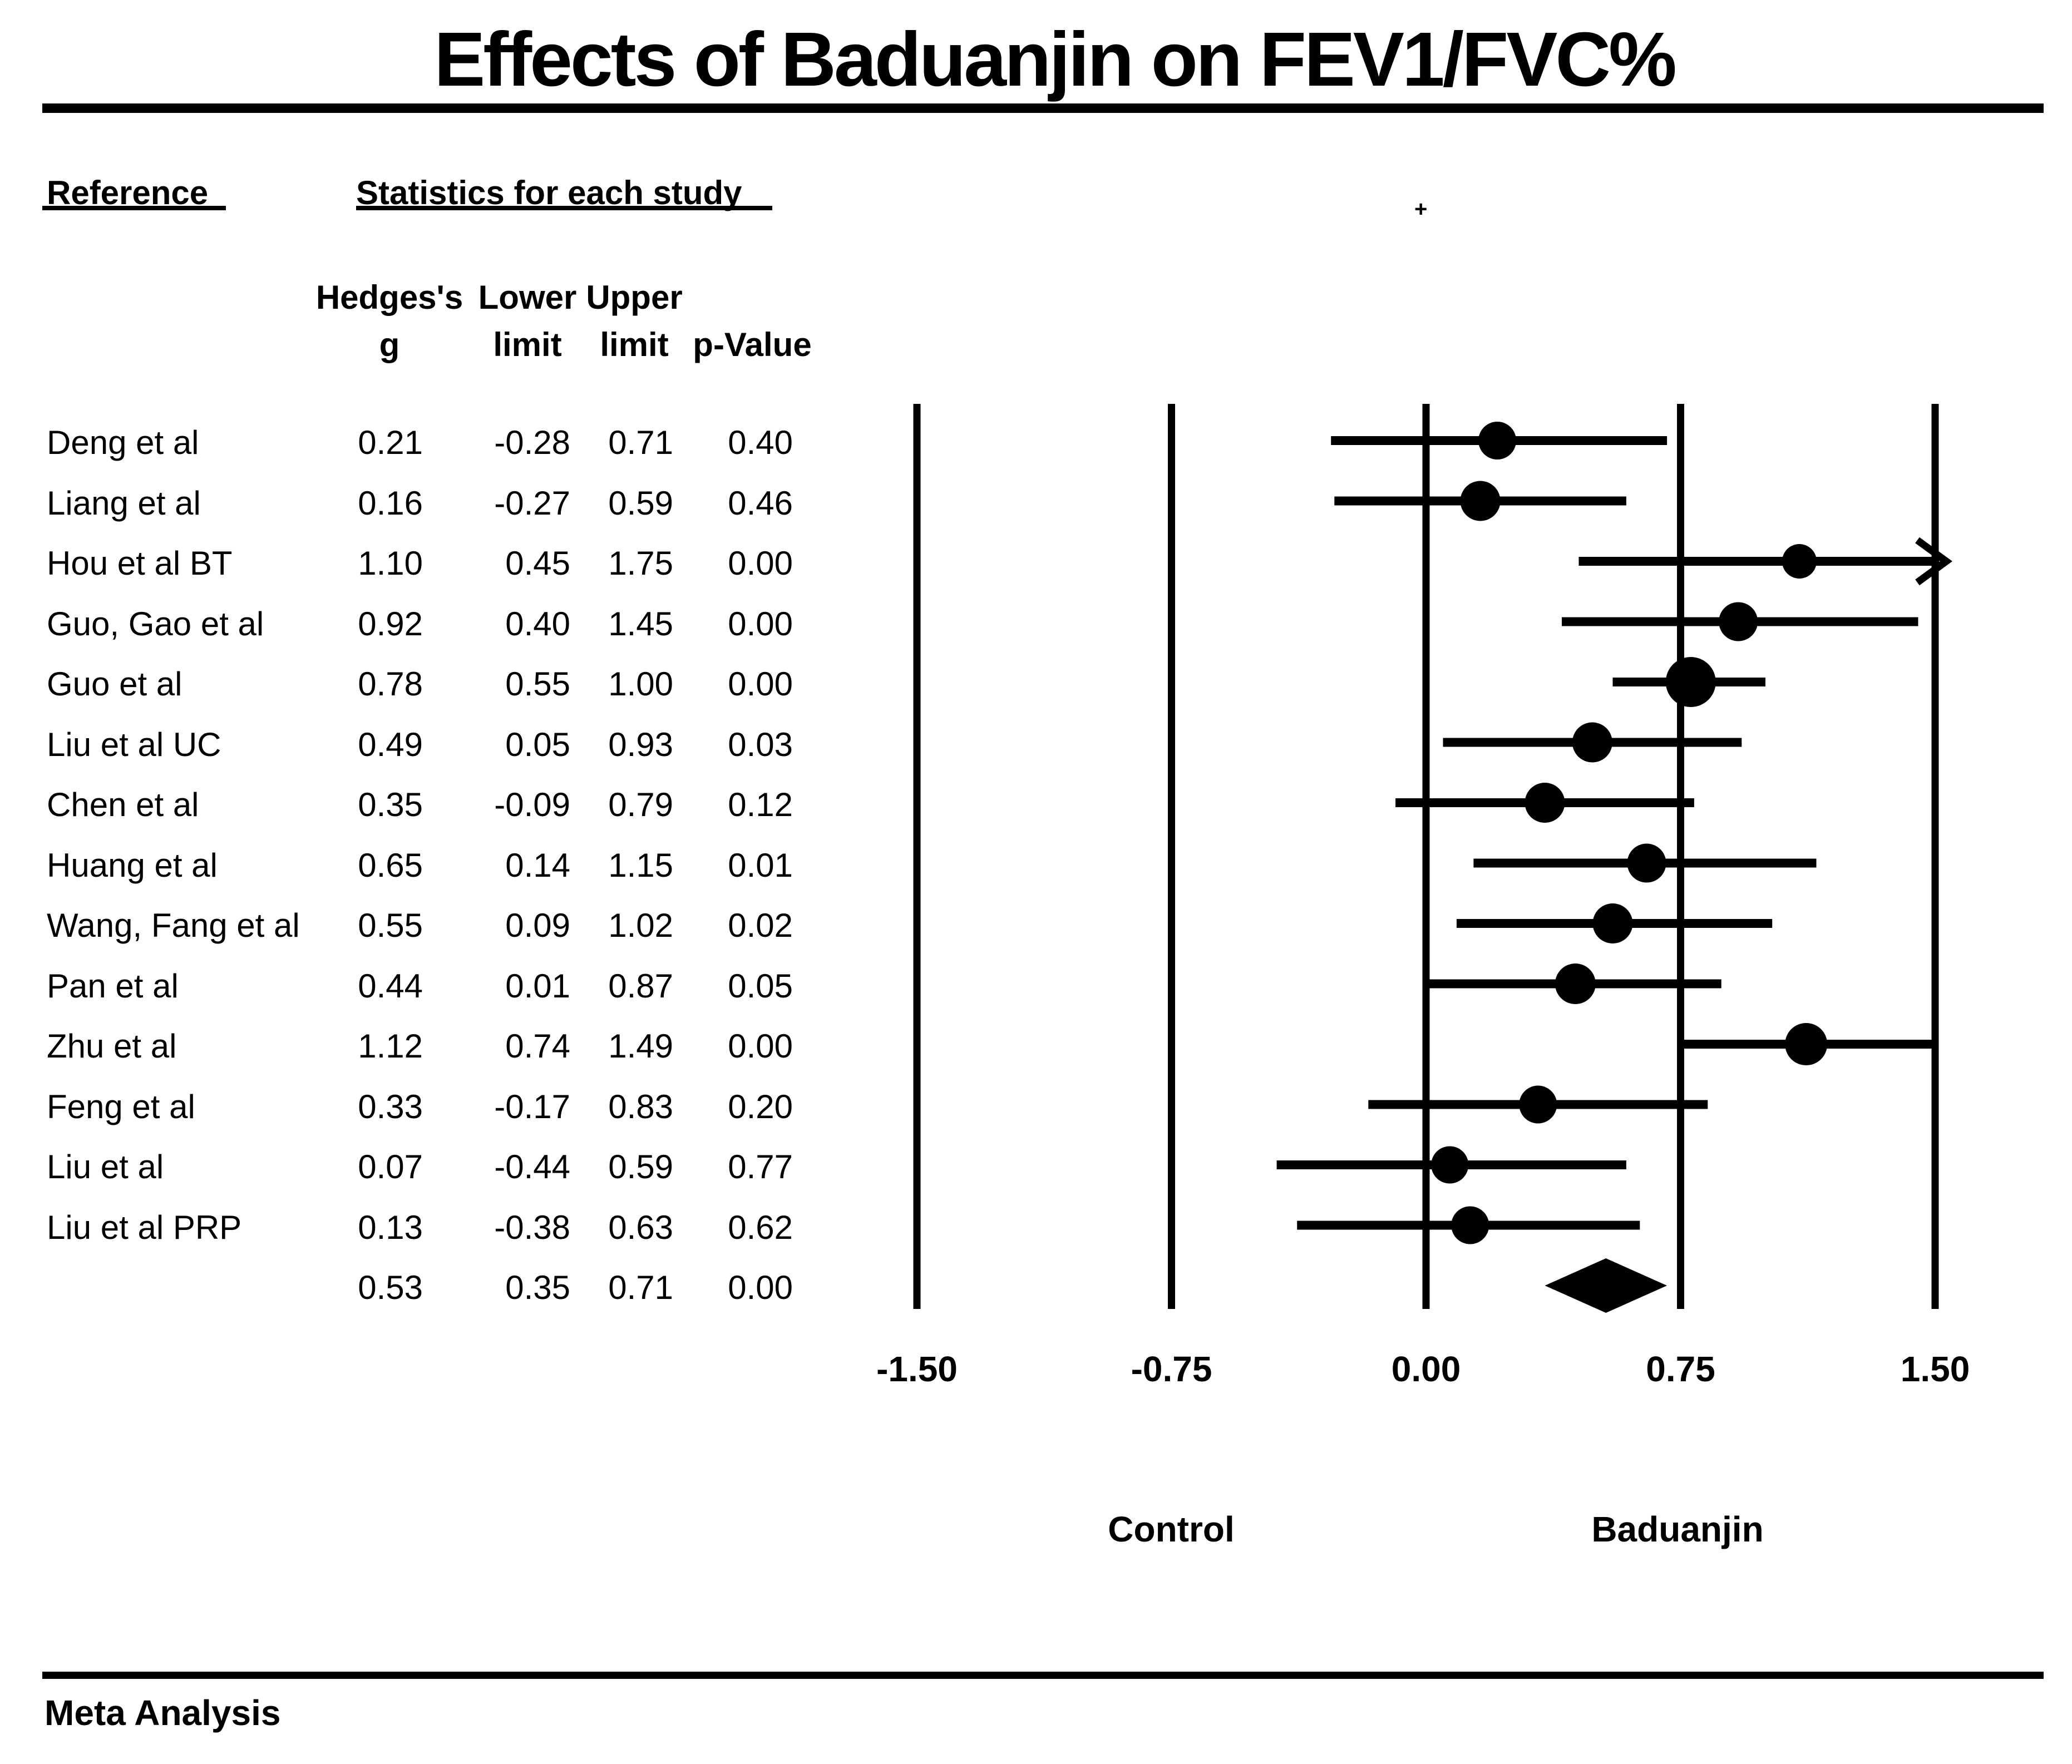 Image resolution: width=2072 pixels, height=1764 pixels. I want to click on study-name: Chen et al, so click(123, 804).